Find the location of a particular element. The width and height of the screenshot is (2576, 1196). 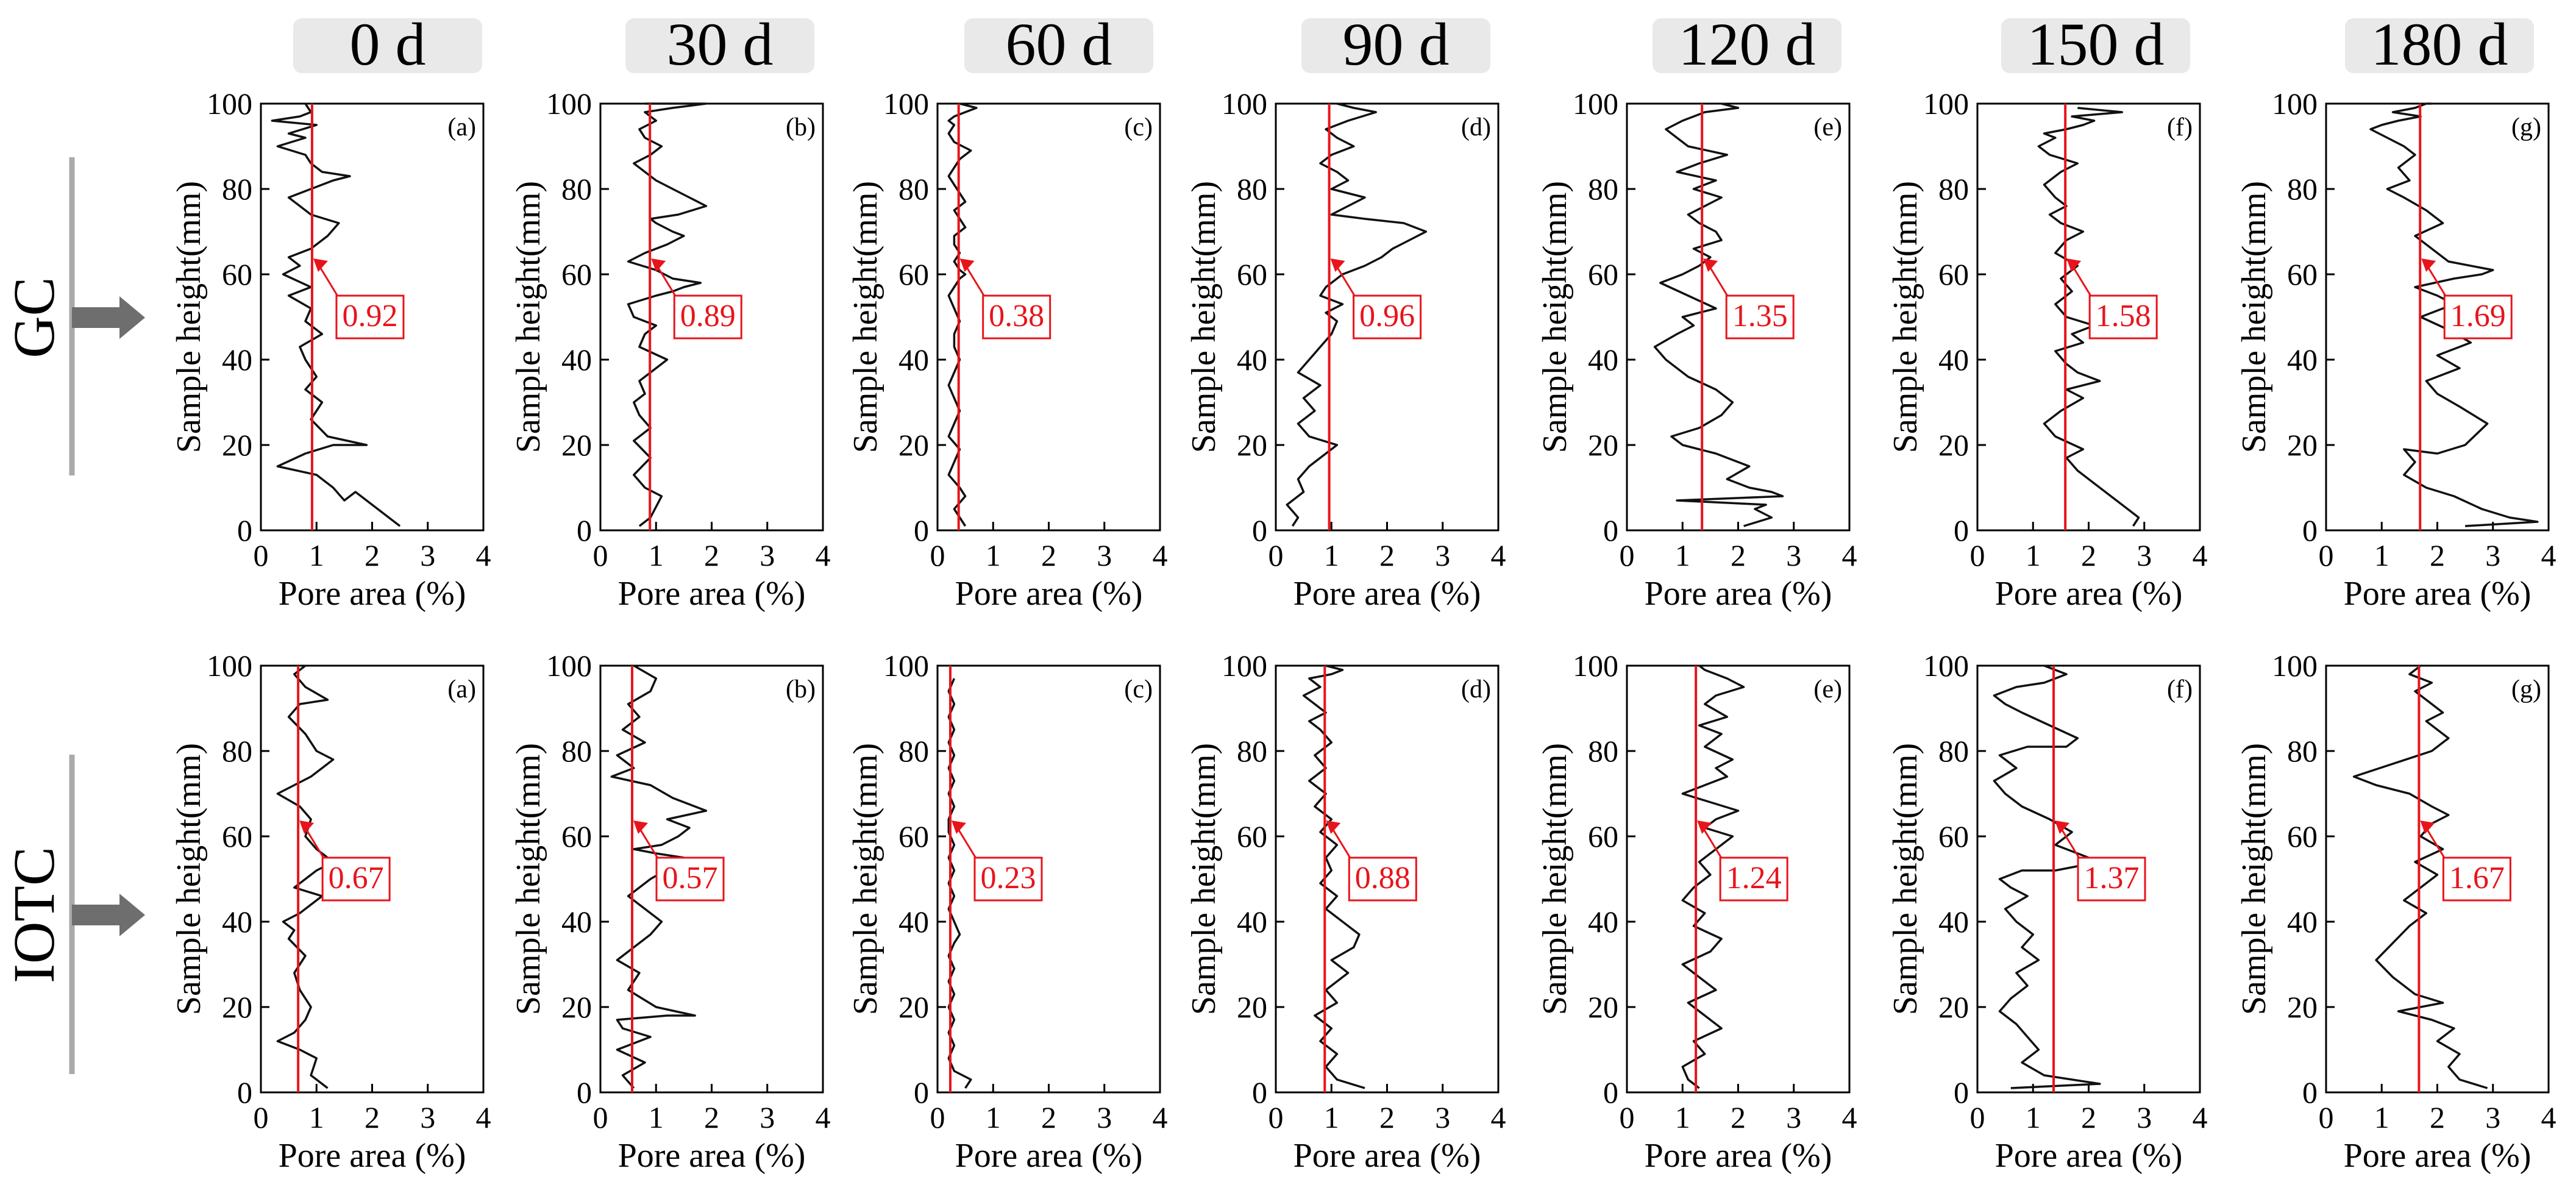

column-header-label: 90 d is located at coordinates (1396, 44).